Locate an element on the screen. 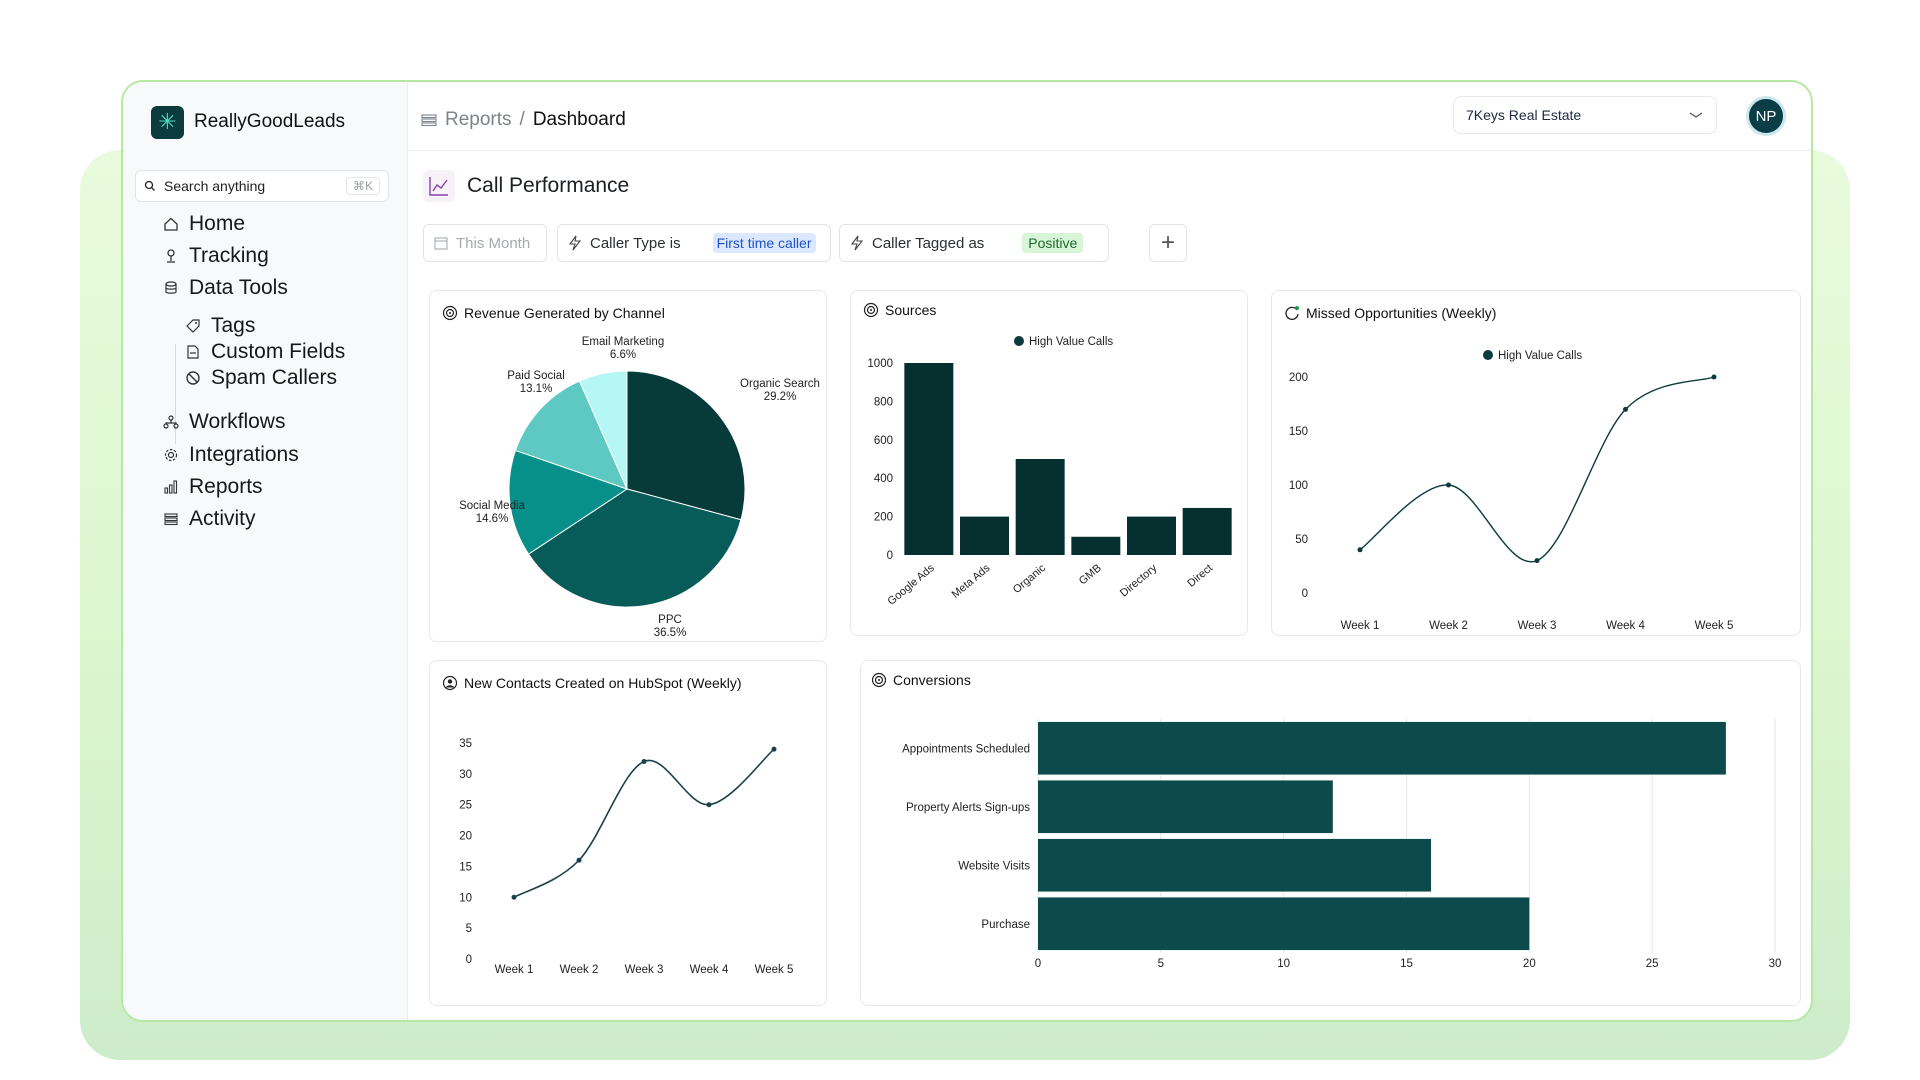  legend-marker is located at coordinates (1488, 355).